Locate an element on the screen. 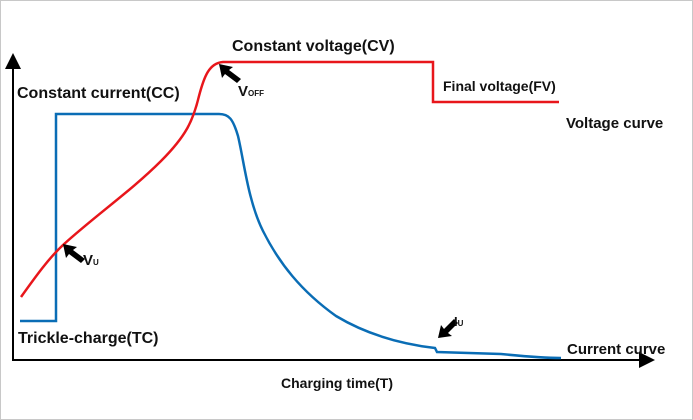 Image resolution: width=693 pixels, height=420 pixels. i-u-arrow-icon is located at coordinates (448, 328).